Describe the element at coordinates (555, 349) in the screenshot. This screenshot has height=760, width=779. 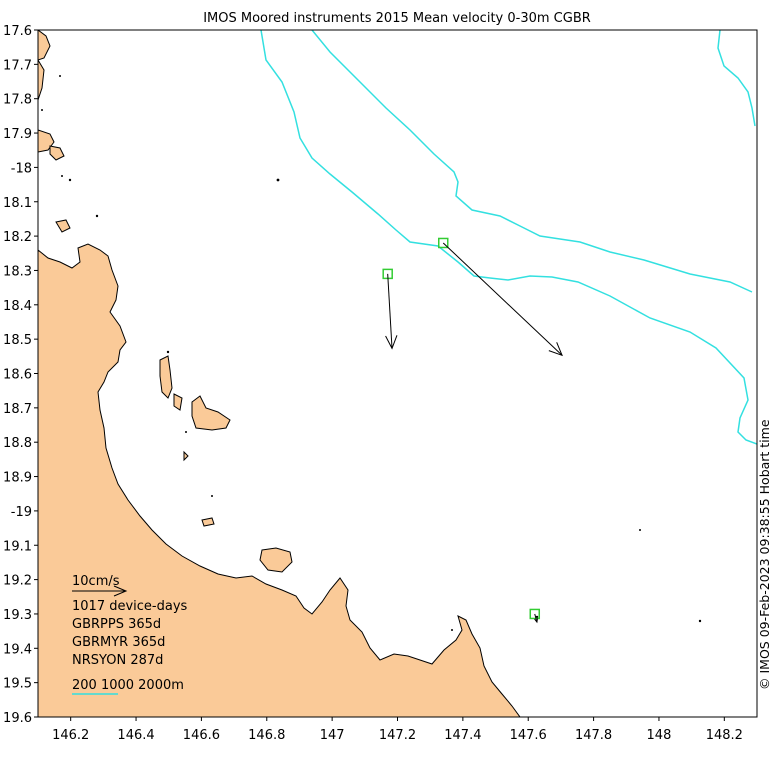
I see `velocity-arrowhead-gbrmyr` at that location.